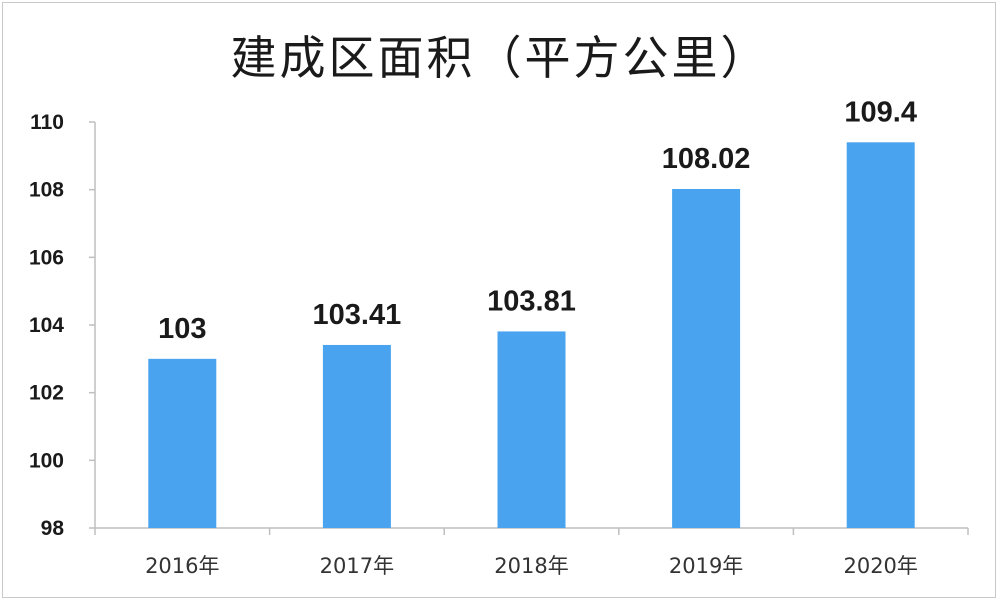  Describe the element at coordinates (531, 301) in the screenshot. I see `data-label: 103.81` at that location.